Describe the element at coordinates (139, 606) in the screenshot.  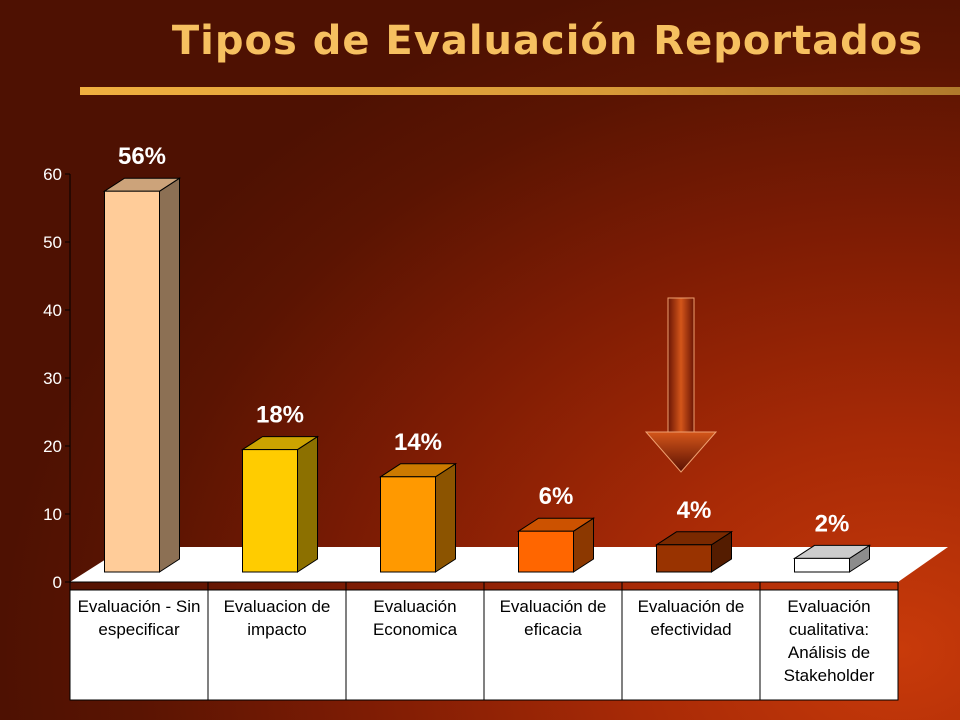
I see `x-tick-label: Evaluación - Sin` at that location.